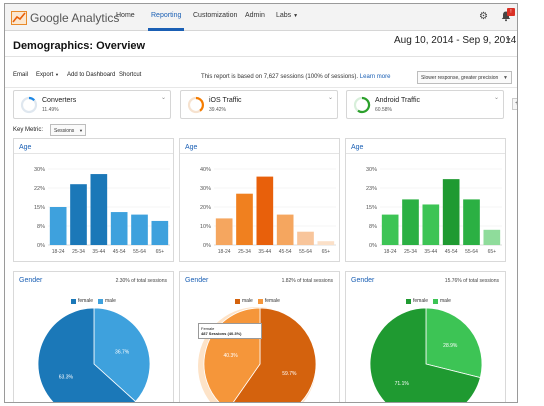 The height and width of the screenshot is (406, 544). What do you see at coordinates (65, 18) in the screenshot?
I see `ga-logo: Google Analytics` at bounding box center [65, 18].